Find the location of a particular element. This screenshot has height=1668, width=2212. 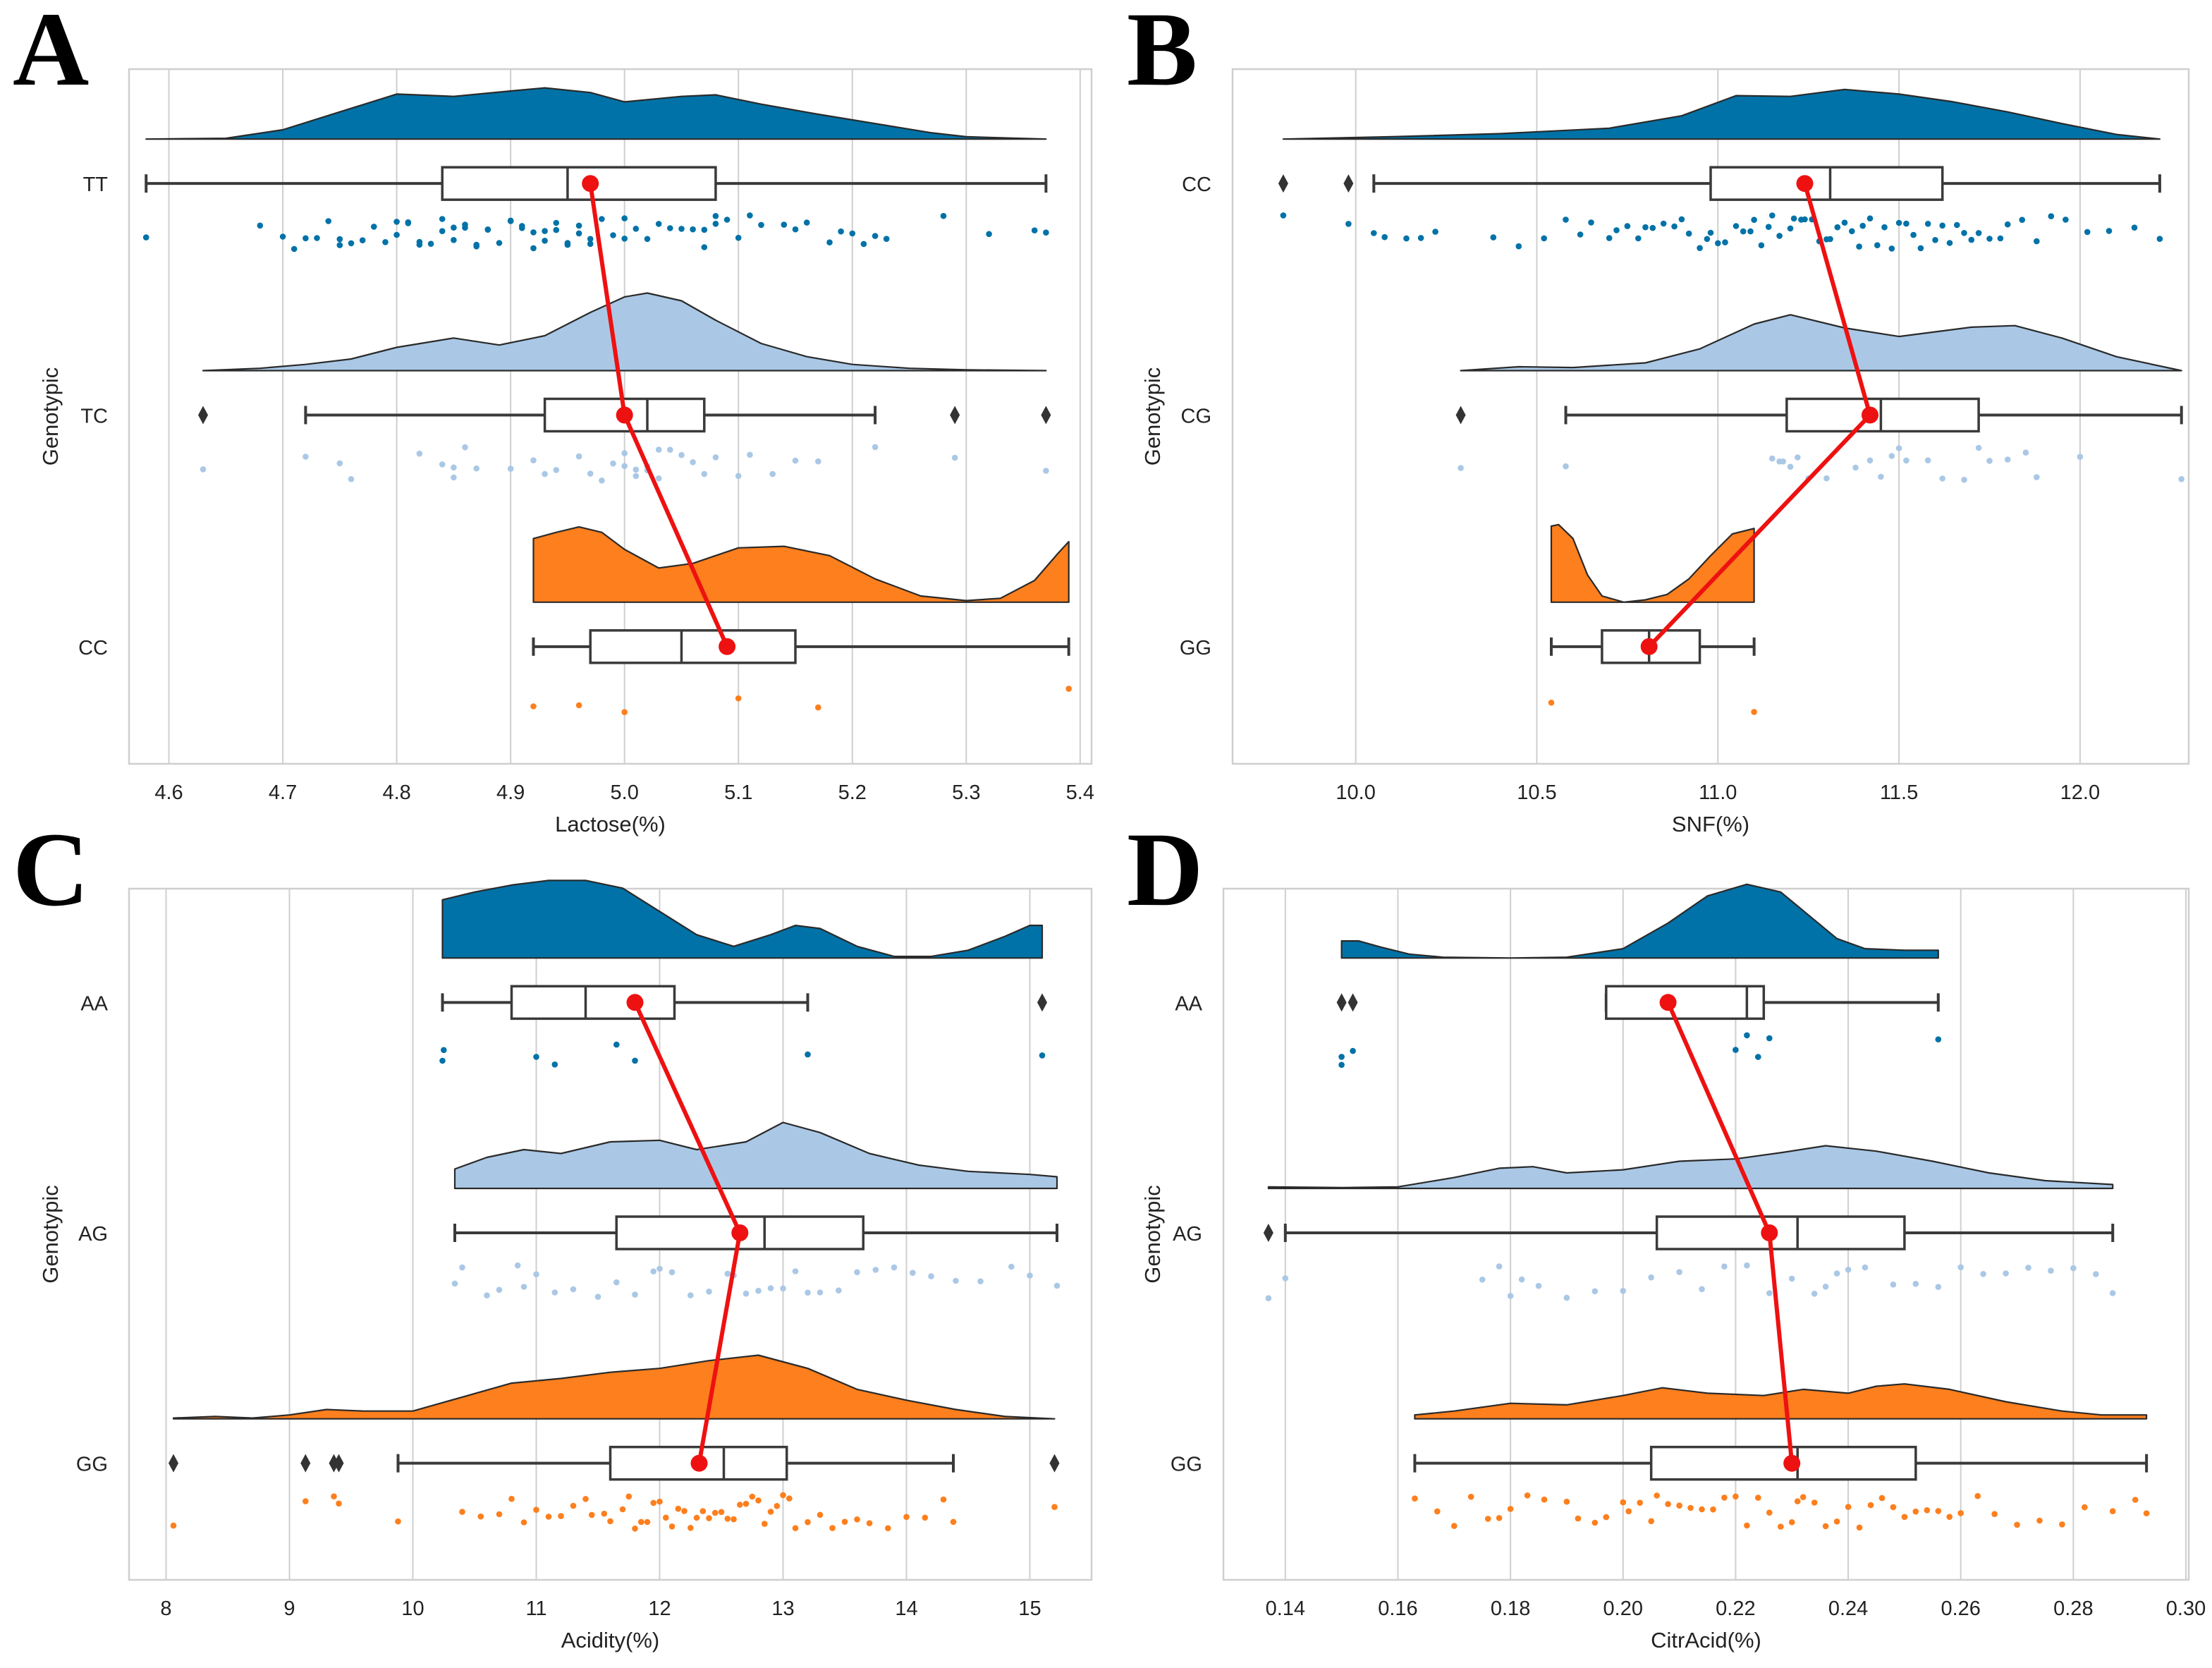

y-tick-label: GG is located at coordinates (92, 1465).